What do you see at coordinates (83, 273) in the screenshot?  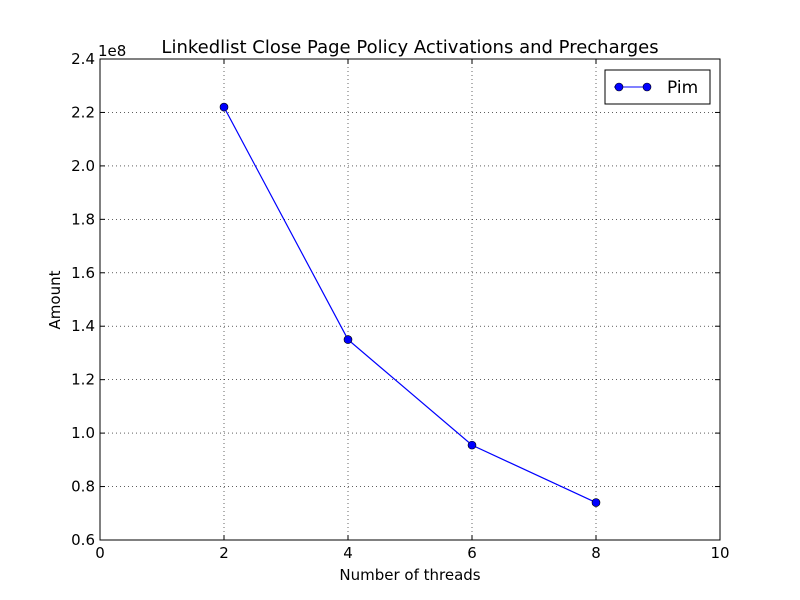 I see `y-tick-label: 1.6` at bounding box center [83, 273].